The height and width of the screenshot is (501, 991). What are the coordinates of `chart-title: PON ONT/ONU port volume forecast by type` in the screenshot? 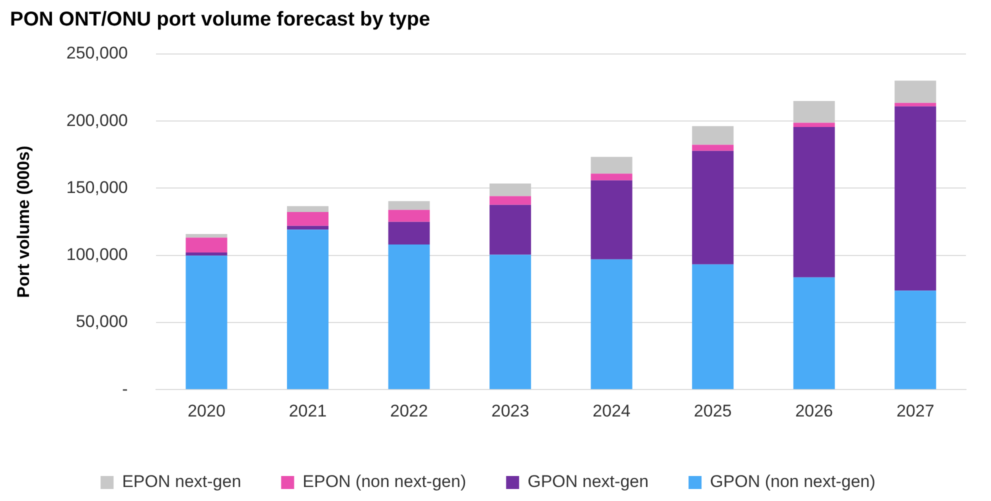 It's located at (220, 19).